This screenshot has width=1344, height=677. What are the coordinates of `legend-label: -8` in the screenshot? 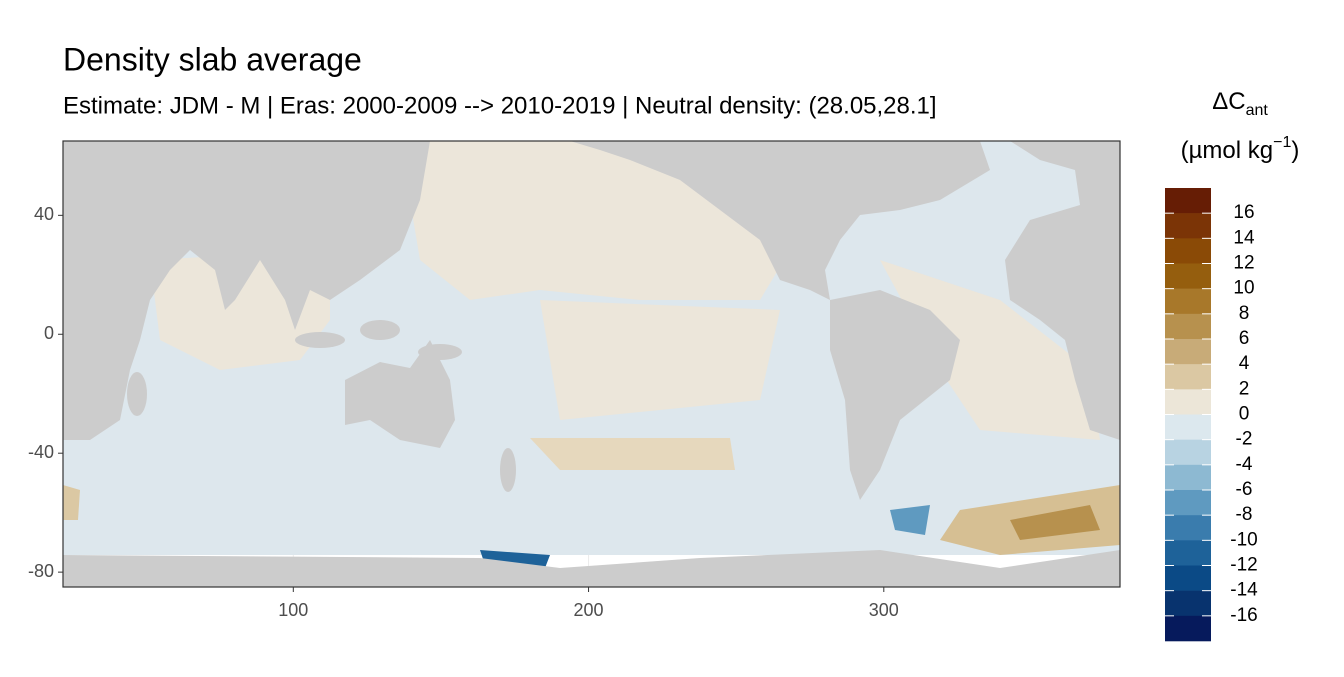 It's located at (1244, 514).